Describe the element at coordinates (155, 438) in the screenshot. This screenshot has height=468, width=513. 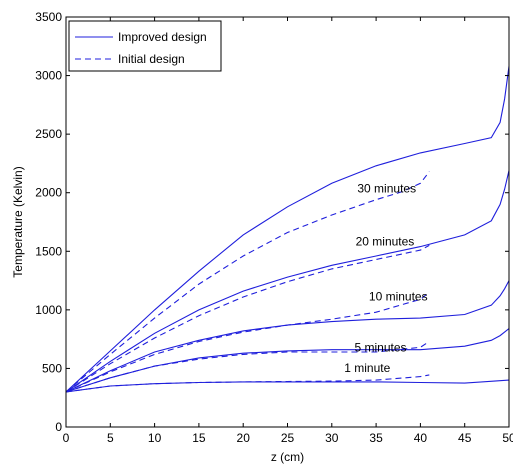
I see `x-tick-label: 10` at that location.